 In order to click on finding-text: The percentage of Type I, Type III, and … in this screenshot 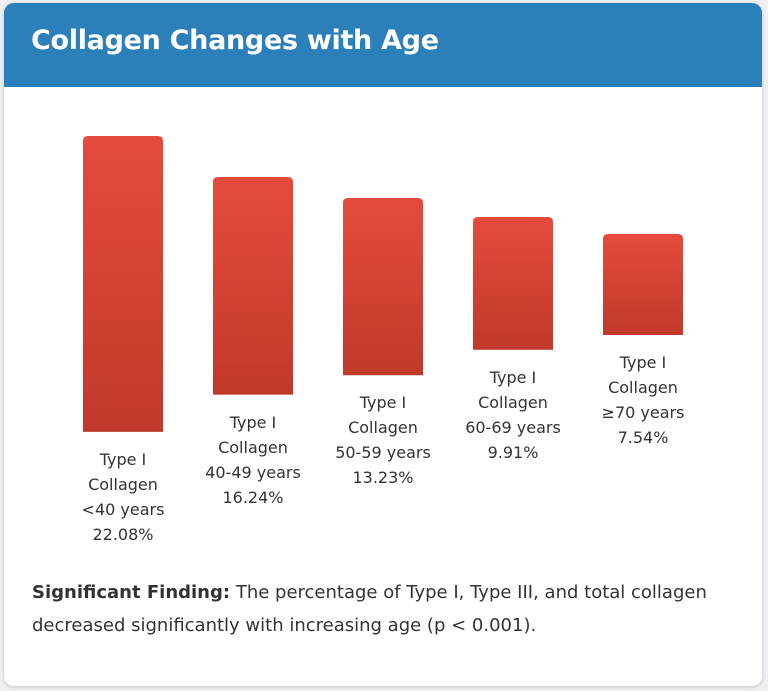, I will do `click(369, 609)`.